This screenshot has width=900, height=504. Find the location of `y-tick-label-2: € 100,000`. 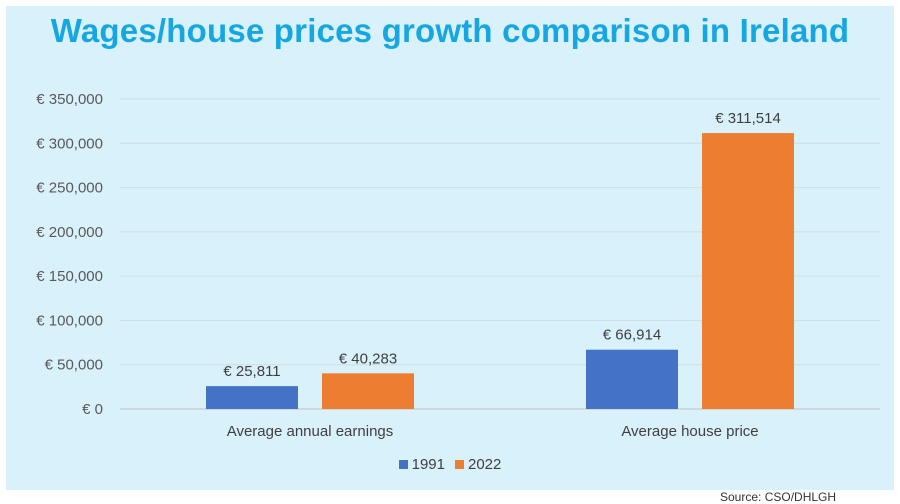

y-tick-label-2: € 100,000 is located at coordinates (69, 320).